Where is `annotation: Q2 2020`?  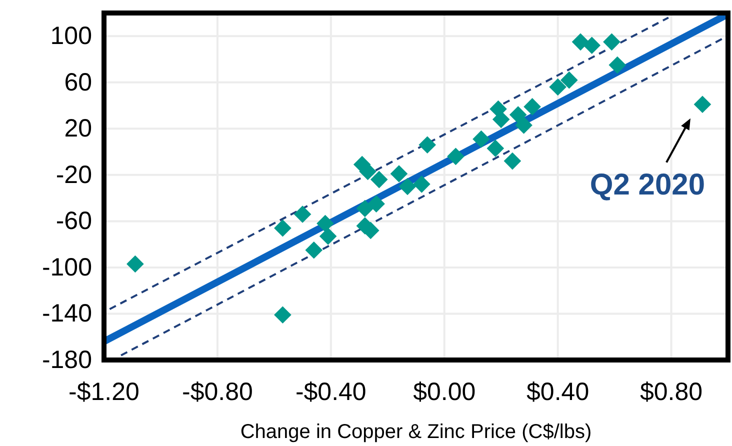
annotation: Q2 2020 is located at coordinates (648, 185).